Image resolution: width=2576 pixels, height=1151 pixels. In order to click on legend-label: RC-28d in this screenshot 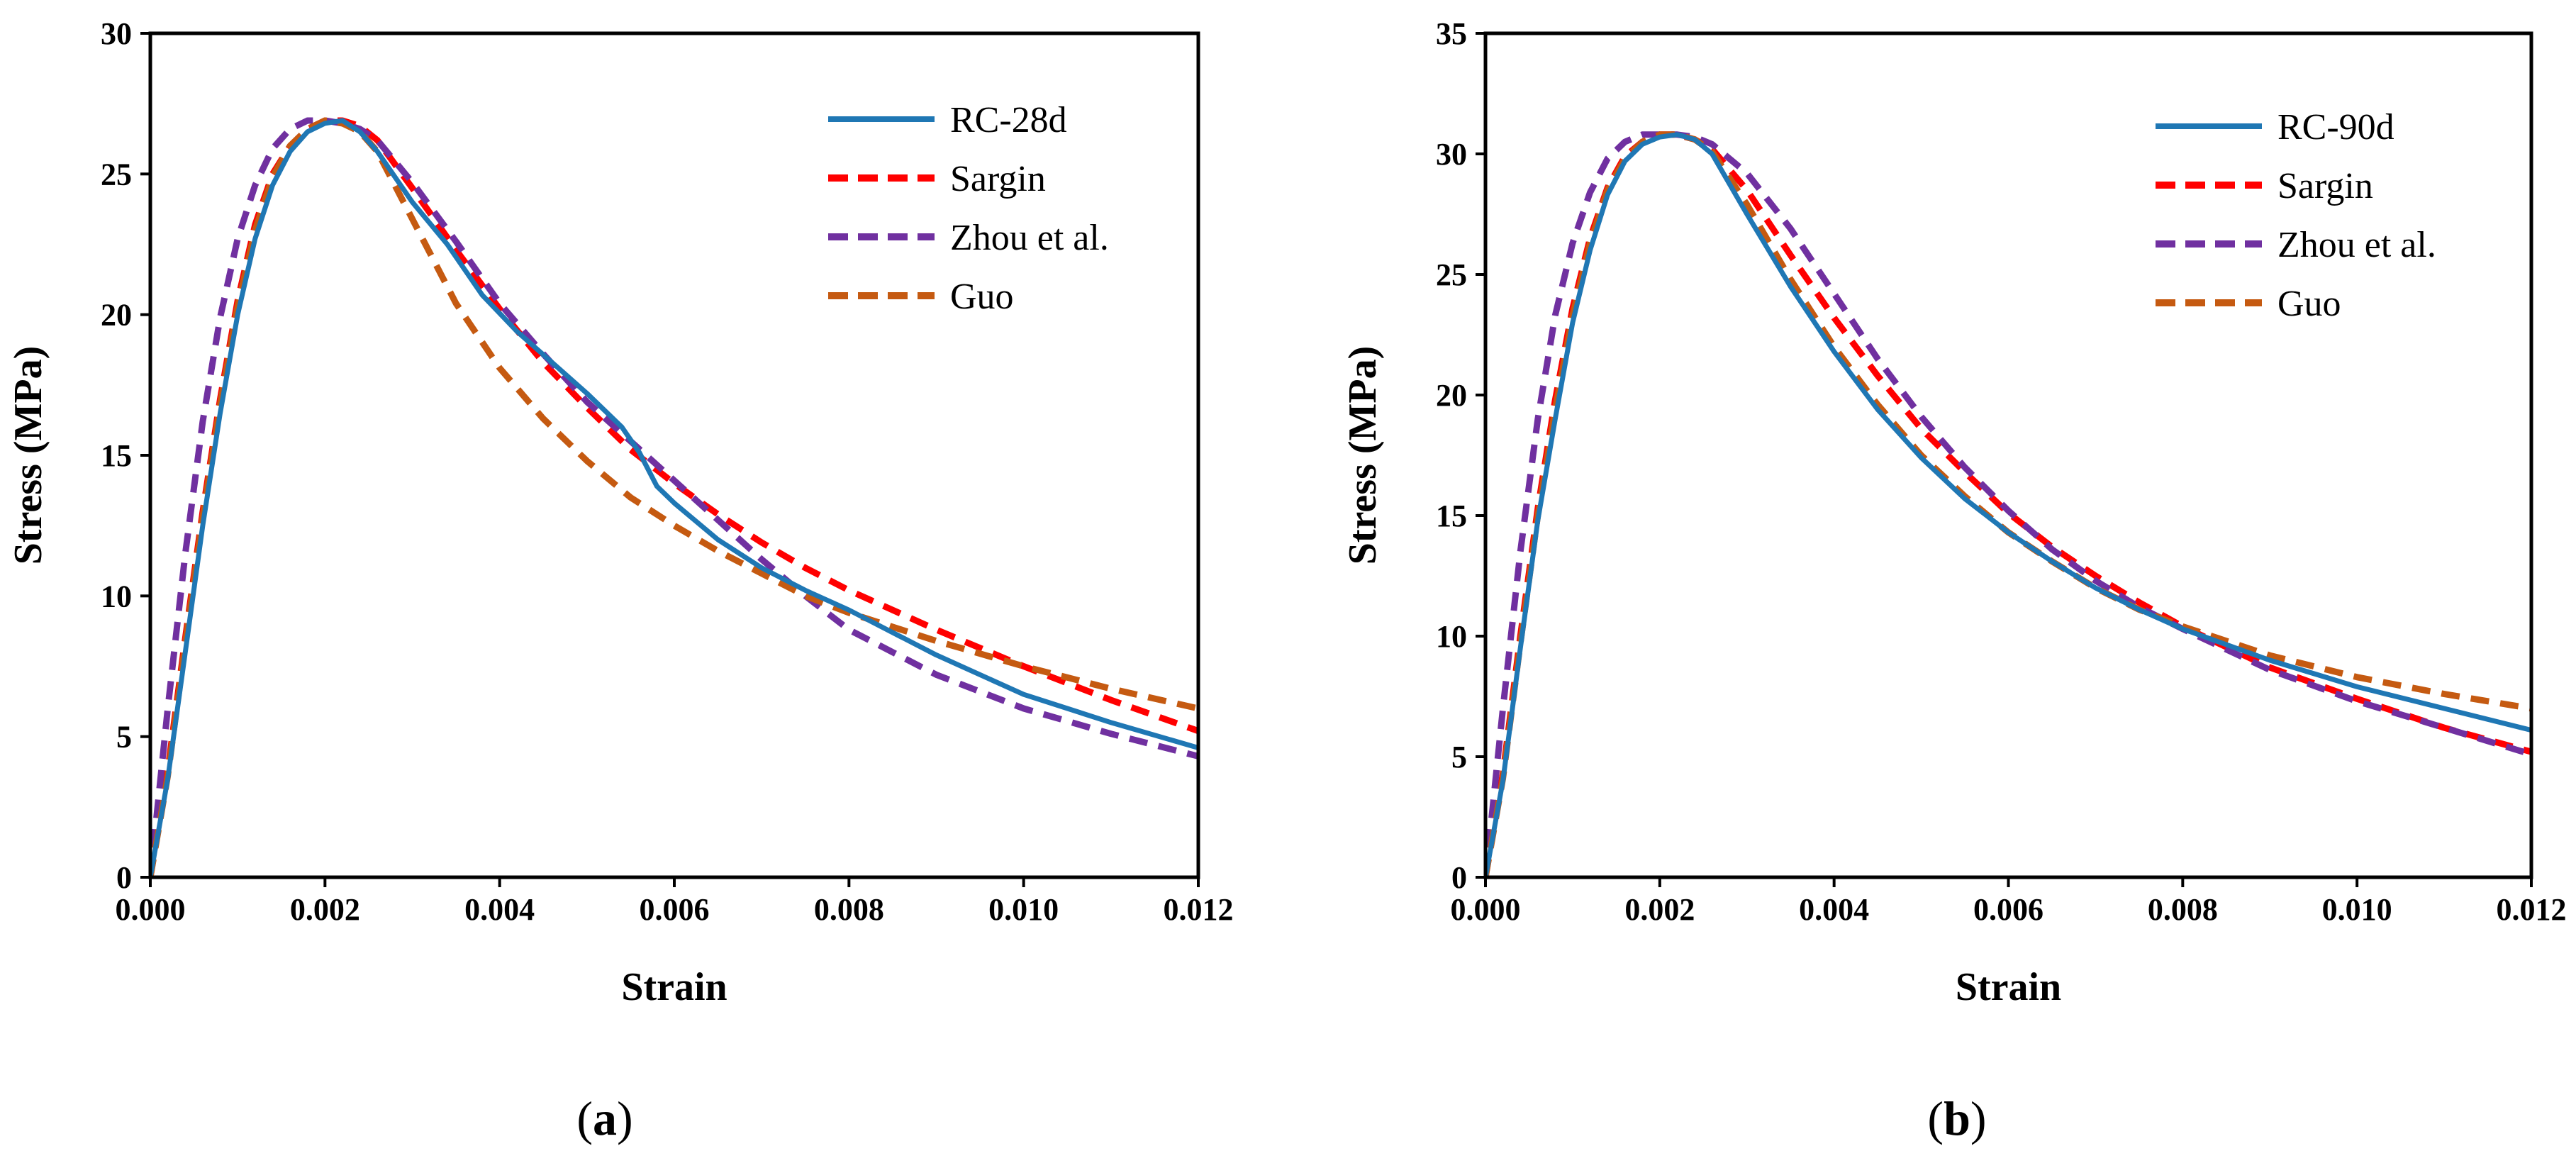, I will do `click(1009, 120)`.